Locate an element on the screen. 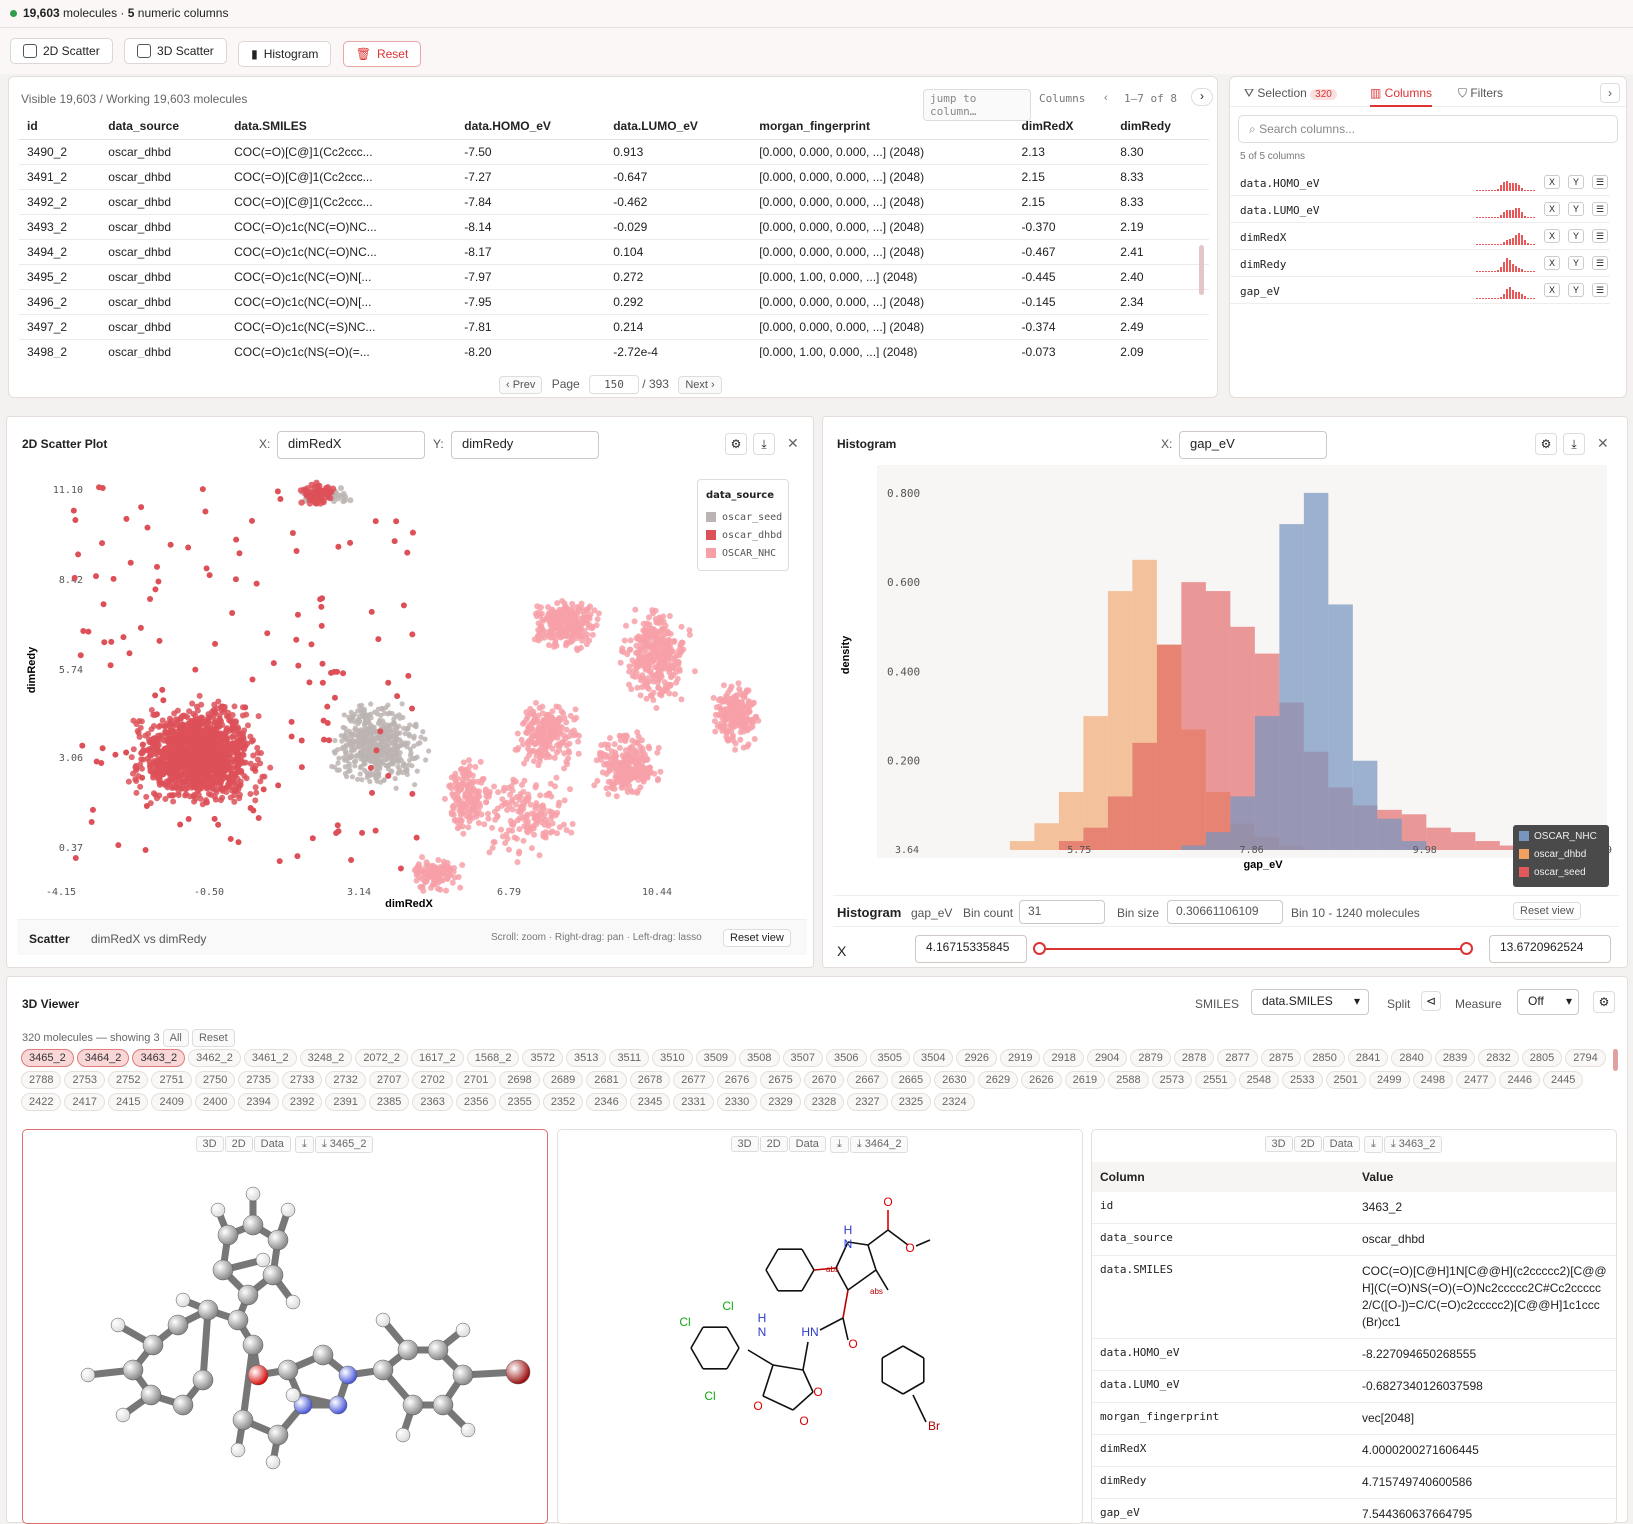 This screenshot has height=1524, width=1633. molecule-chip: 2498 is located at coordinates (1433, 1080).